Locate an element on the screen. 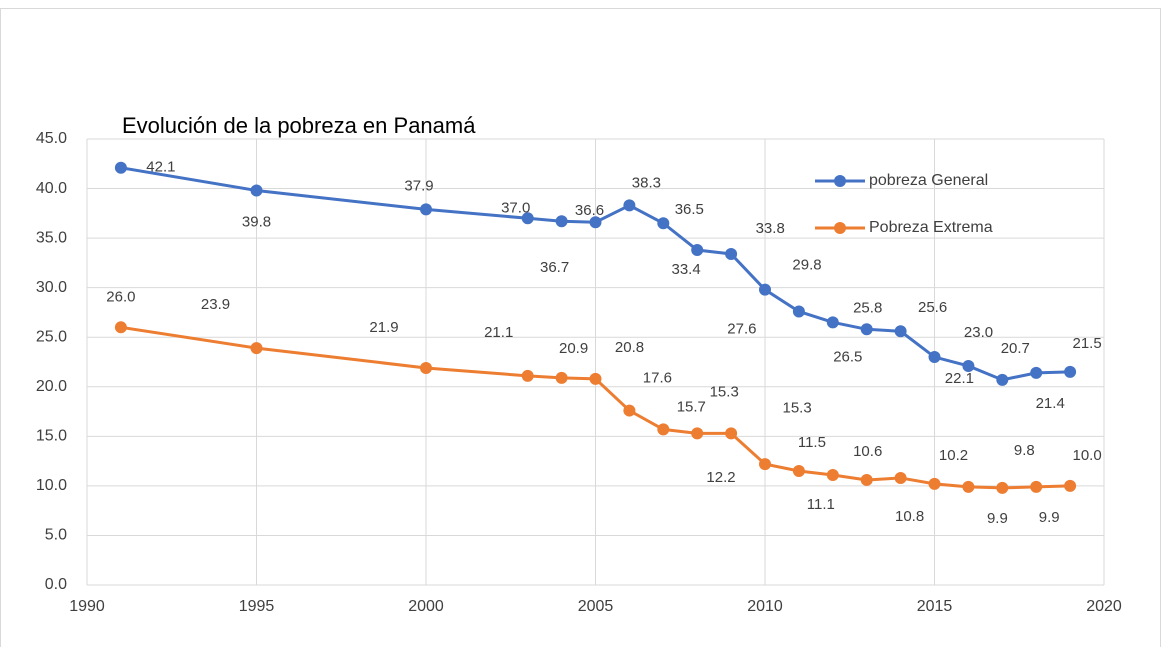 The image size is (1171, 647). data-label: 39.8 is located at coordinates (256, 222).